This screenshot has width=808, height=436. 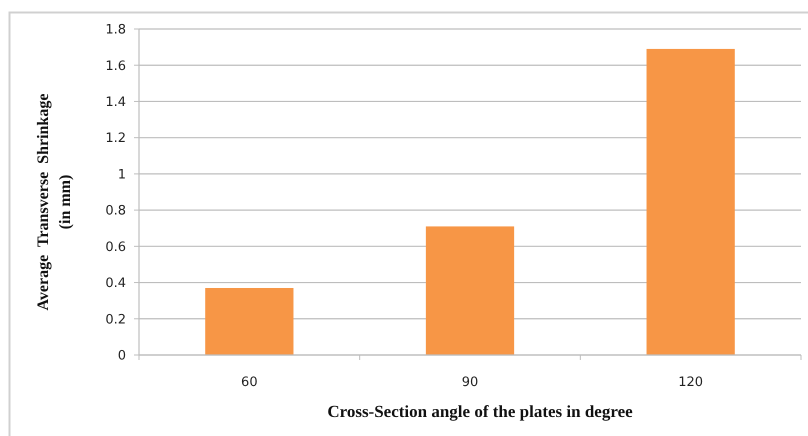 I want to click on x-tick-label: 90, so click(x=470, y=382).